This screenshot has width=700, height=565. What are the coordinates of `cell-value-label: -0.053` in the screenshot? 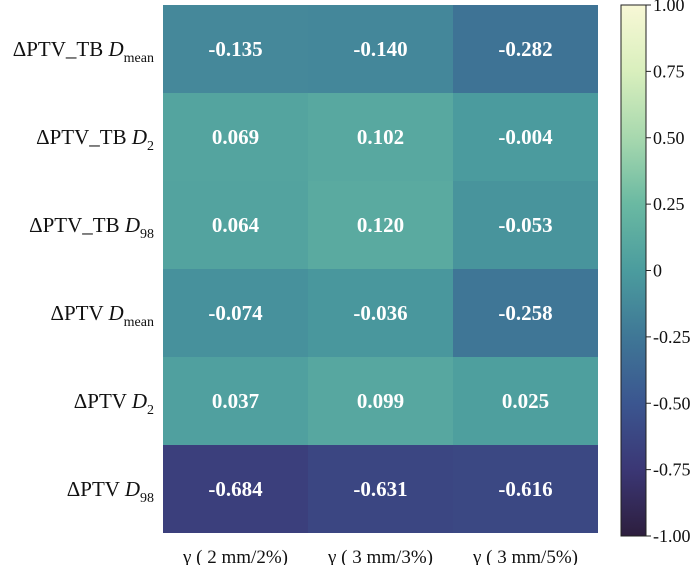 It's located at (525, 225).